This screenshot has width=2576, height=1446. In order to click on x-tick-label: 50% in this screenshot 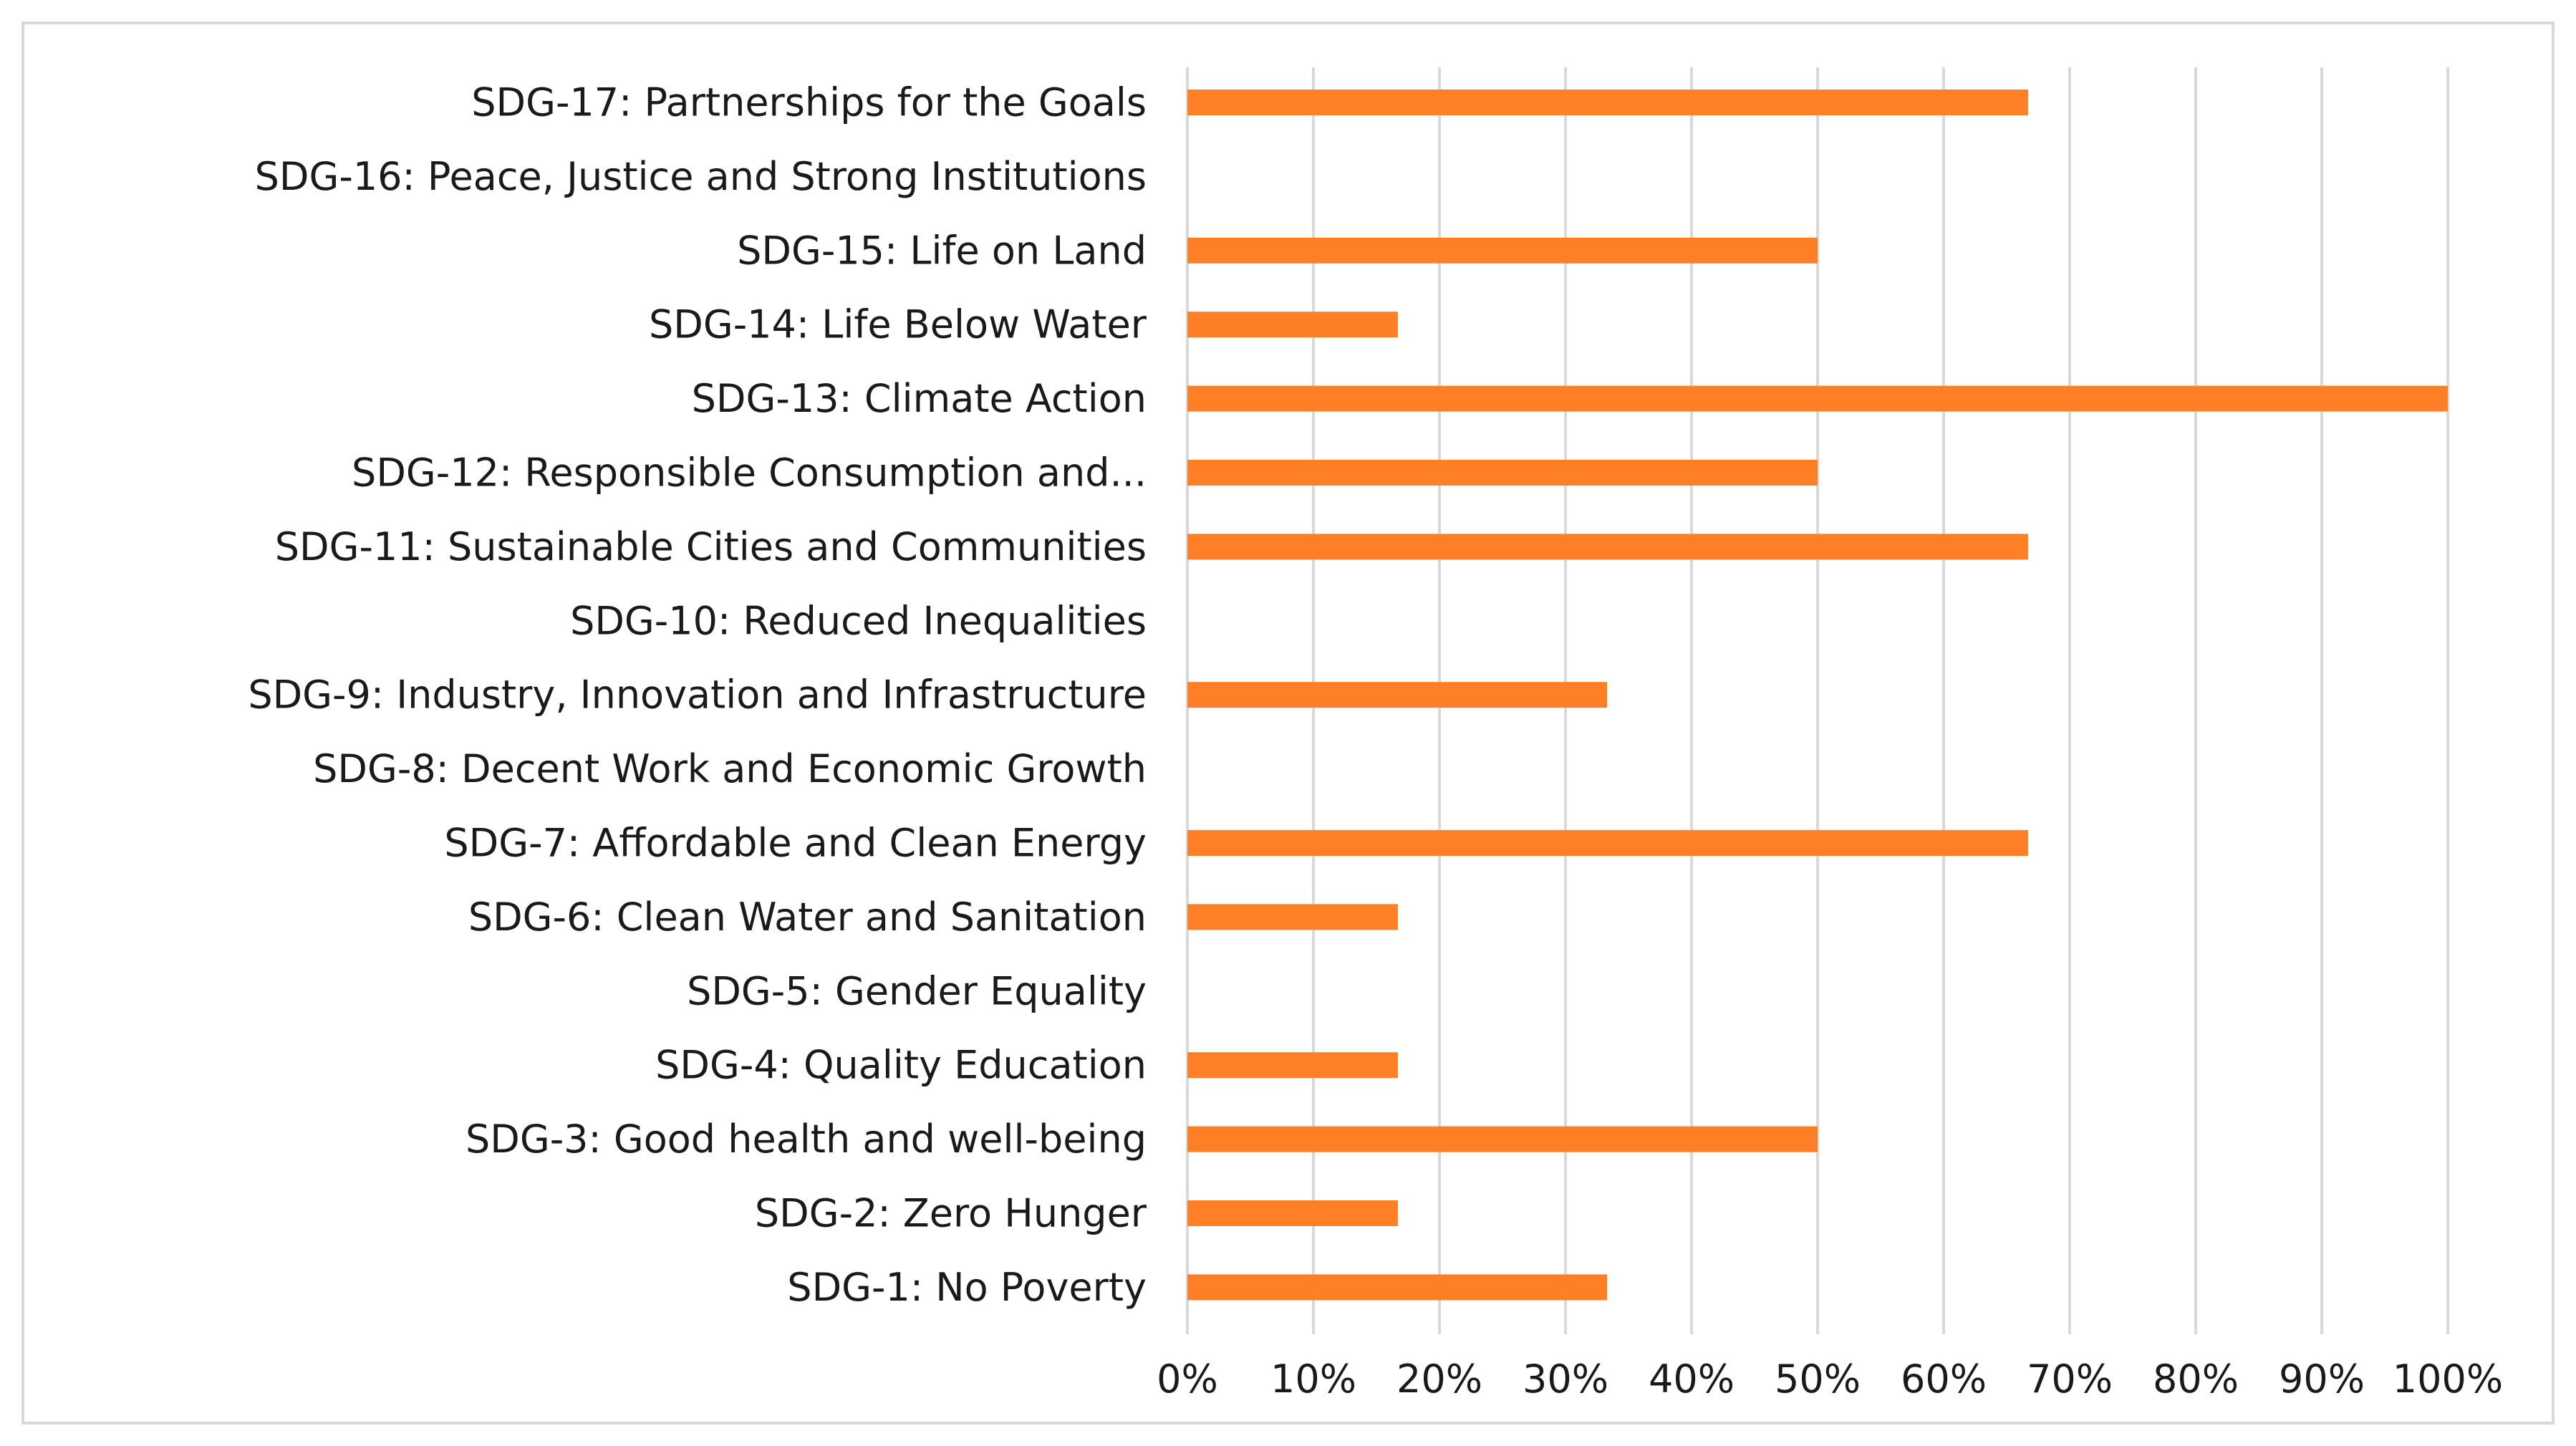, I will do `click(1818, 1379)`.